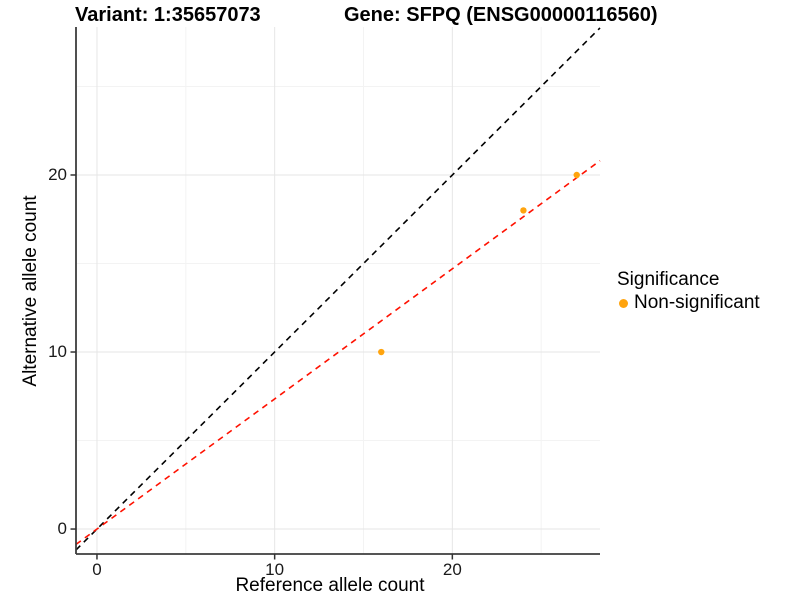 Image resolution: width=800 pixels, height=600 pixels. Describe the element at coordinates (57, 352) in the screenshot. I see `y-tick-label: 10` at that location.